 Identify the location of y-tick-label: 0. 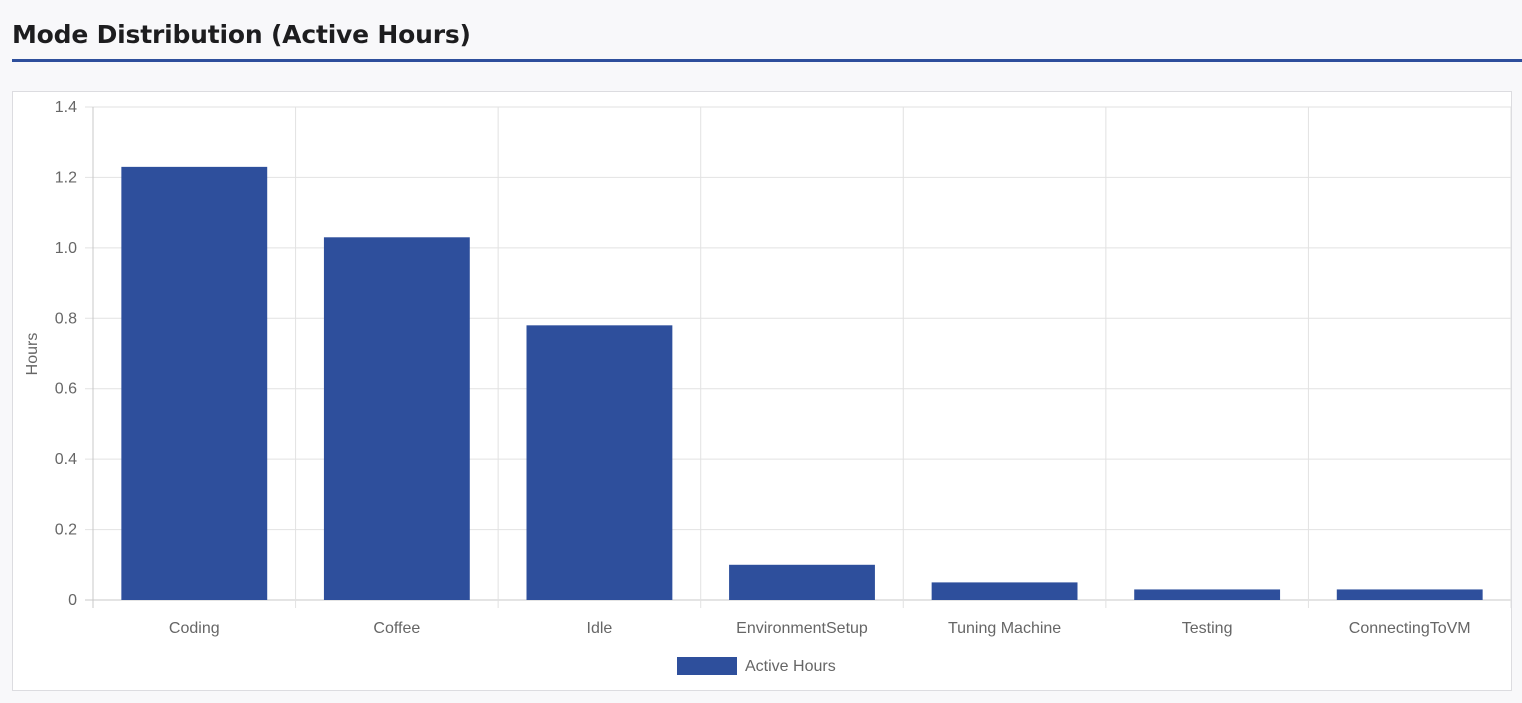
(72, 600).